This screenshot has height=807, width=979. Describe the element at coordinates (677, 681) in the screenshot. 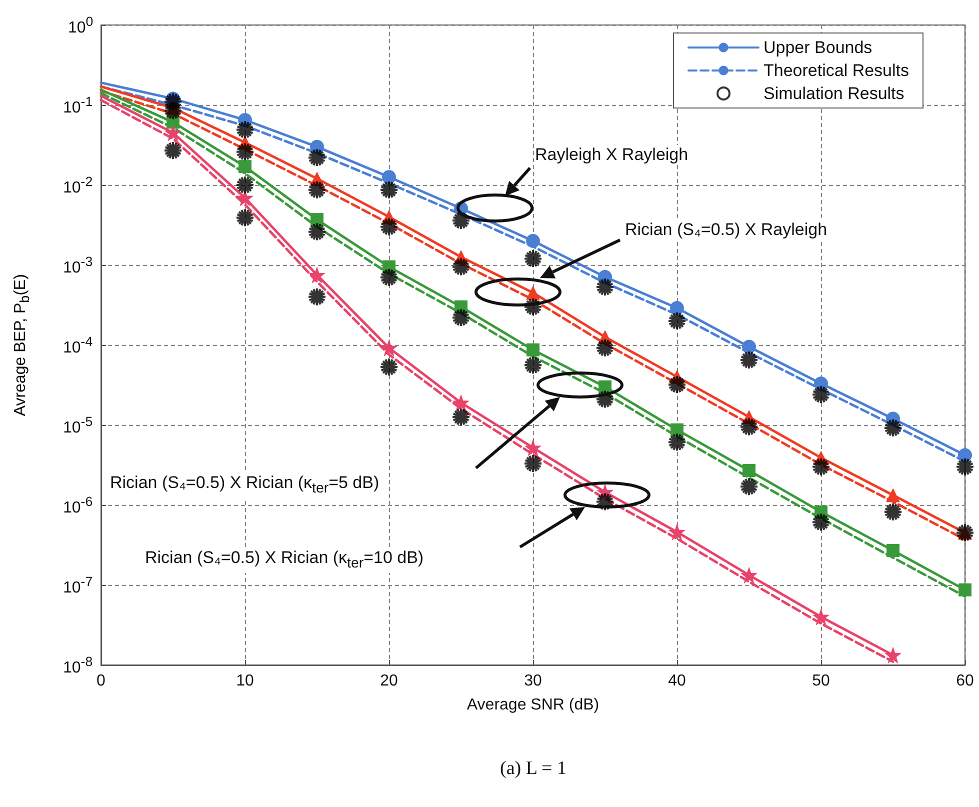

I see `x-tick-label: 40` at that location.